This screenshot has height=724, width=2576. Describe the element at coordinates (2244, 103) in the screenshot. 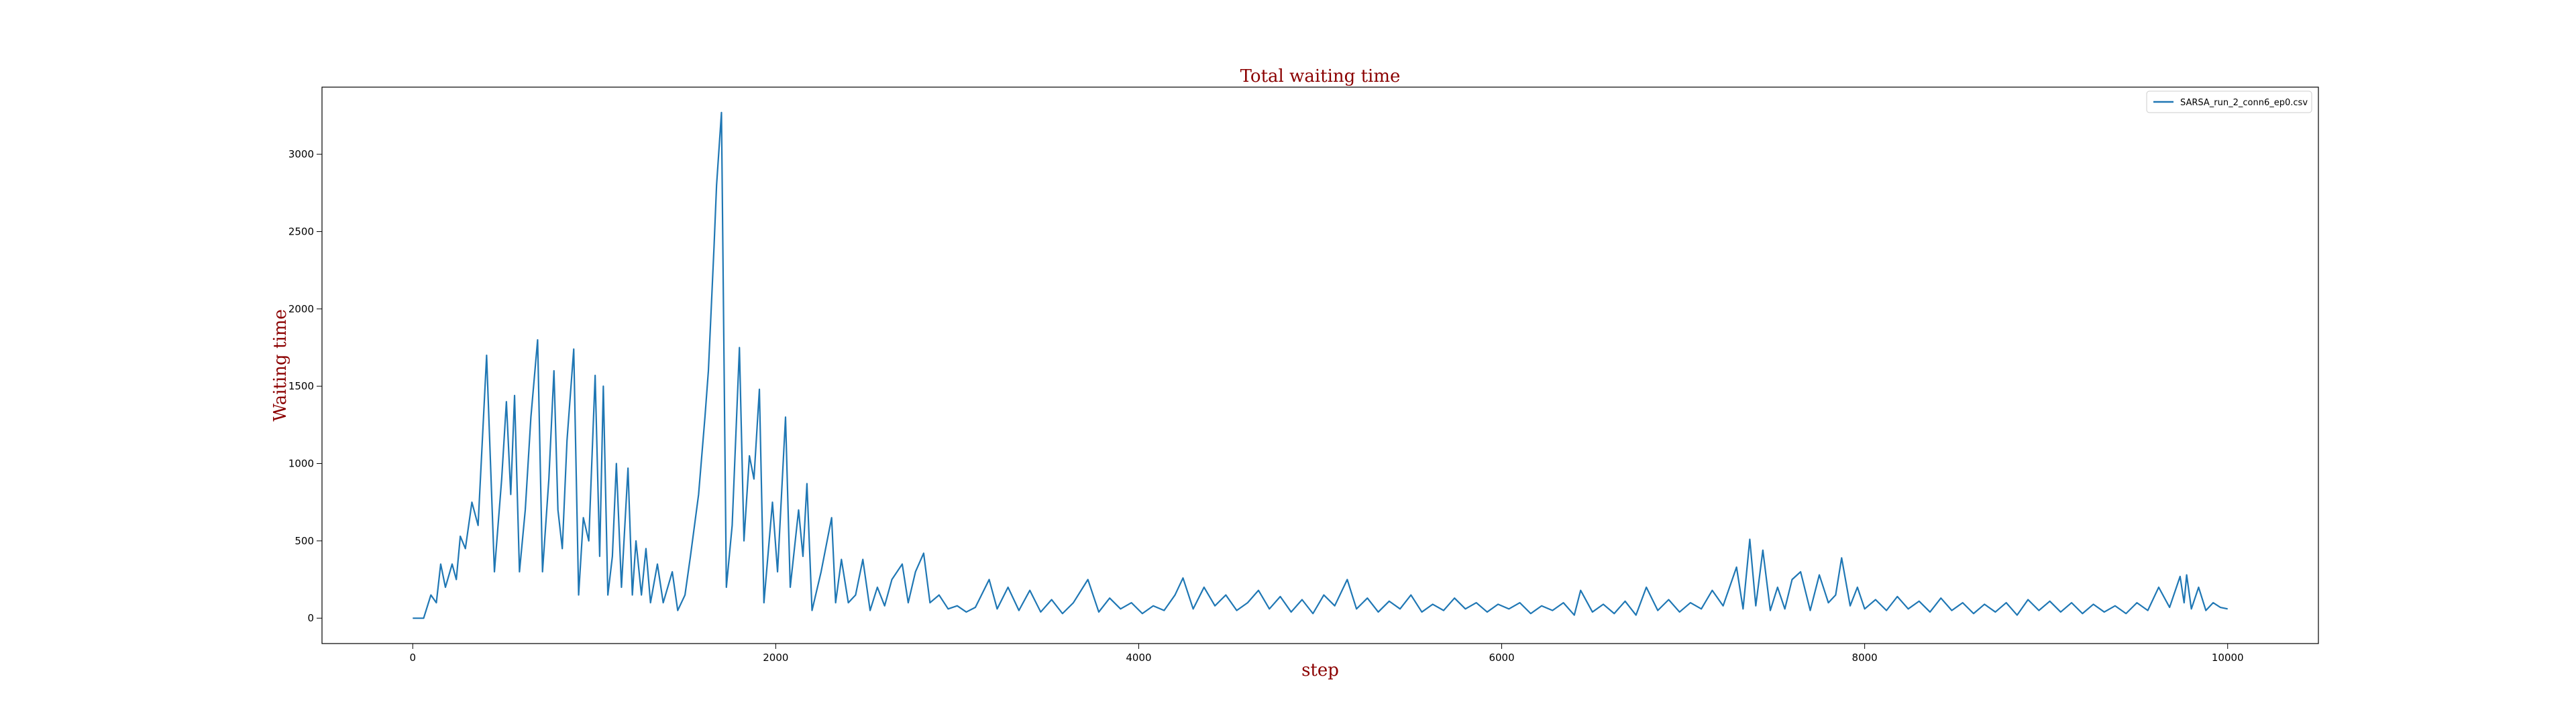

I see `legend-label: SARSA_run_2_conn6_ep0.csv` at that location.